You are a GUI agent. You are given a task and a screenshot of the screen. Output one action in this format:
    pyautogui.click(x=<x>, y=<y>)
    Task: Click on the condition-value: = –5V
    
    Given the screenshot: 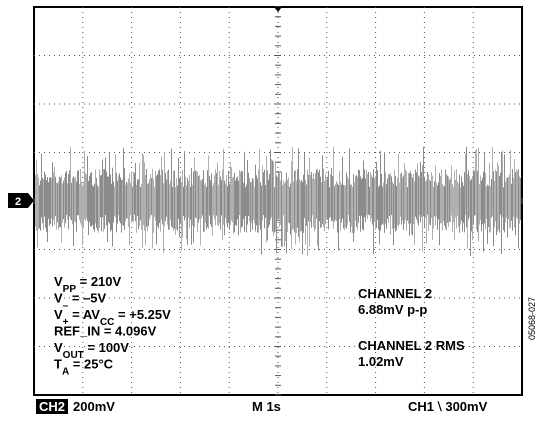 What is the action you would take?
    pyautogui.click(x=87, y=298)
    